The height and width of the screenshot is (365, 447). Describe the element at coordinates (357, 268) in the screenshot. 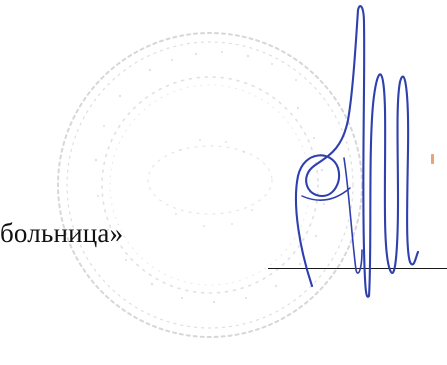

I see `signature-line` at that location.